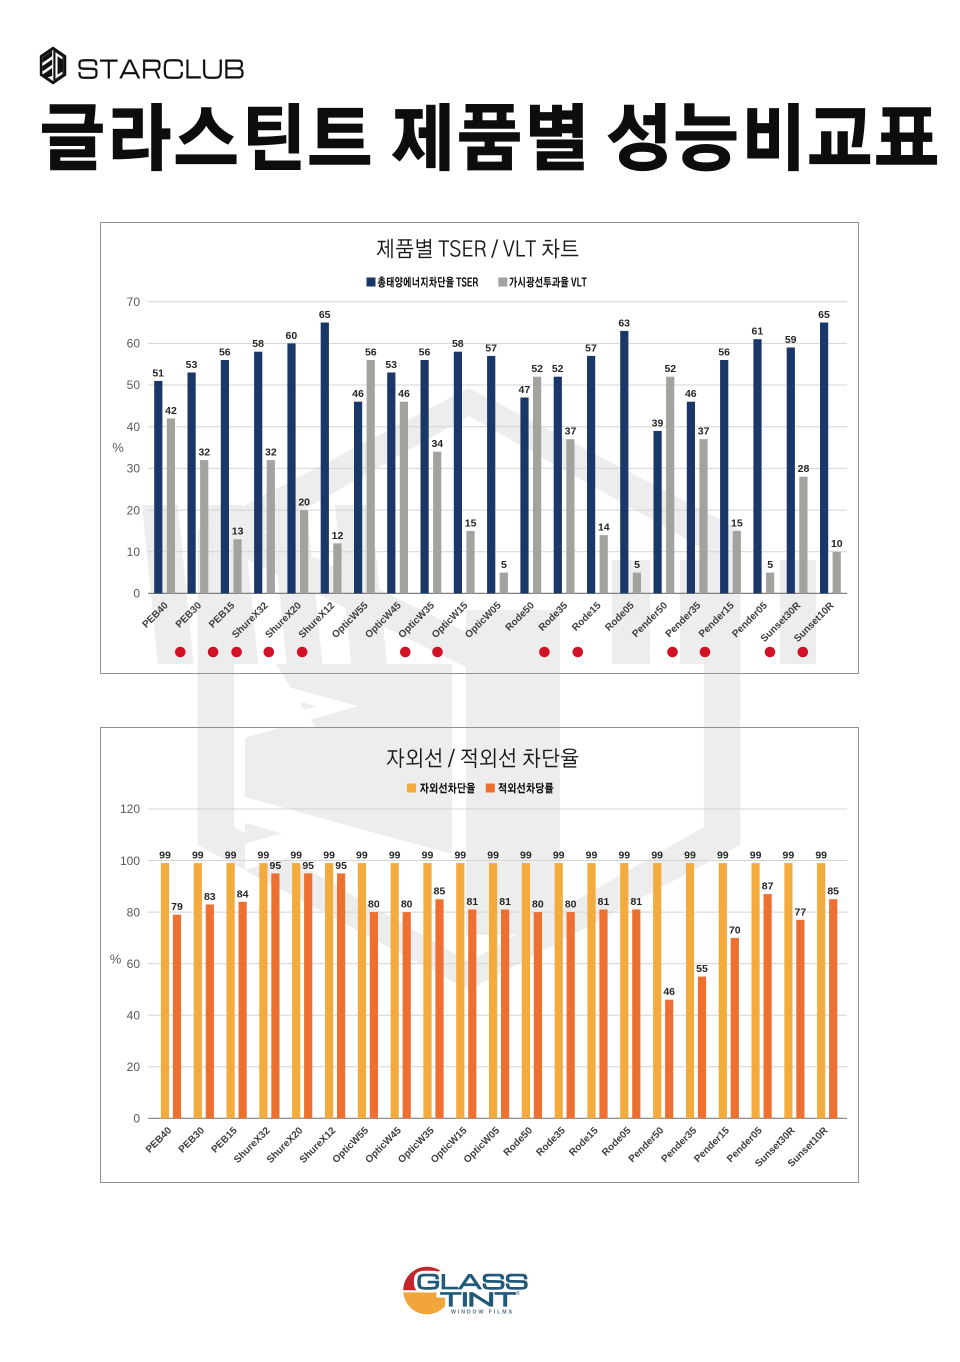  I want to click on svg-text: 63, so click(624, 323).